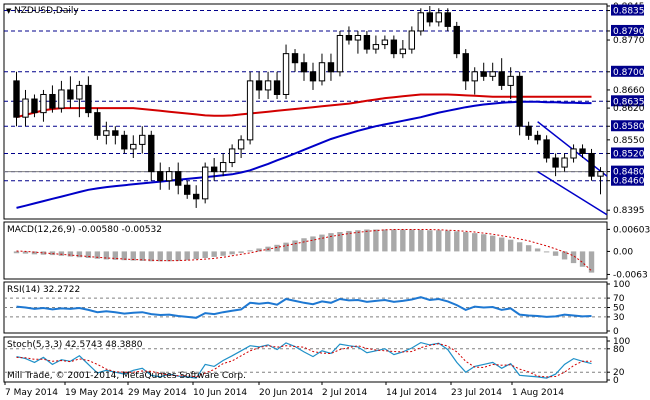 This screenshot has width=650, height=400. Describe the element at coordinates (631, 230) in the screenshot. I see `y-tick-label: 0.00603` at that location.